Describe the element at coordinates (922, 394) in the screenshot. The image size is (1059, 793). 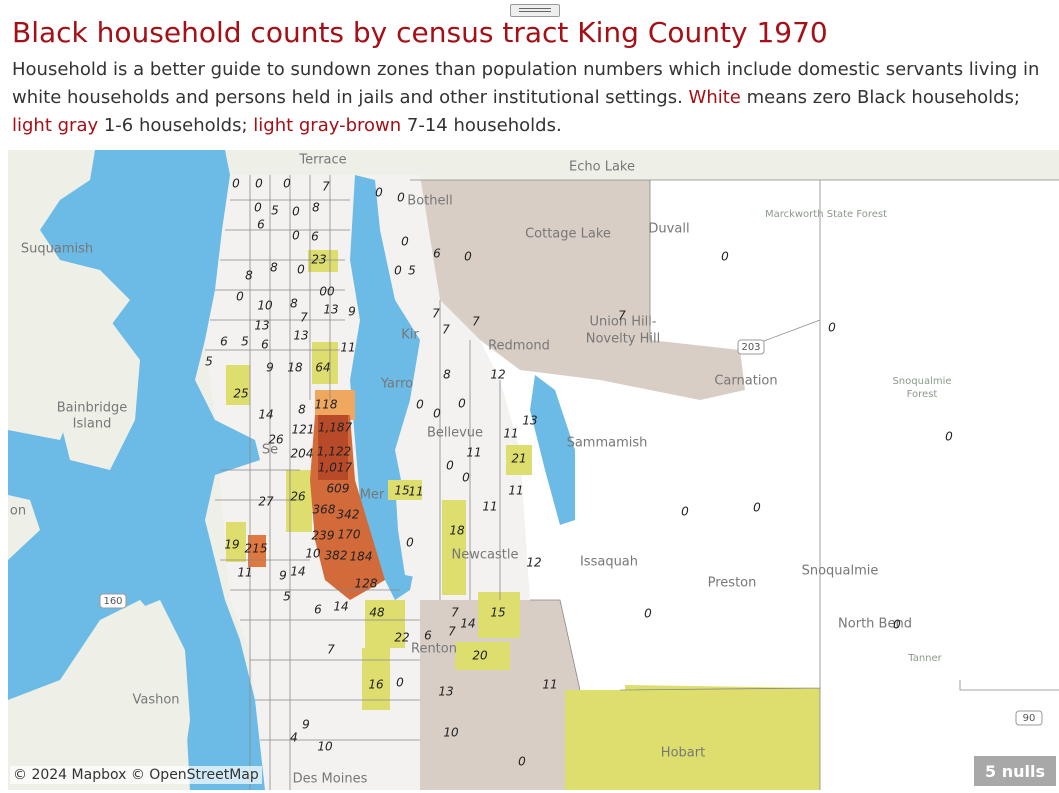
I see `place-label: Forest` at that location.